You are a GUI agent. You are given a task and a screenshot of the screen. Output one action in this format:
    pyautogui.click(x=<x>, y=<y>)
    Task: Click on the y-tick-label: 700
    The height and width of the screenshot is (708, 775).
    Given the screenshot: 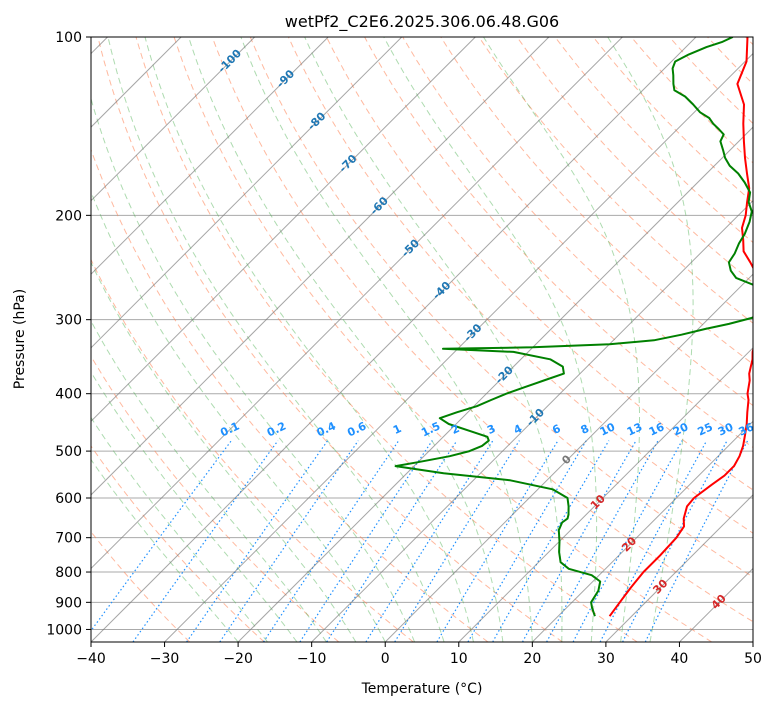 What is the action you would take?
    pyautogui.click(x=68, y=539)
    